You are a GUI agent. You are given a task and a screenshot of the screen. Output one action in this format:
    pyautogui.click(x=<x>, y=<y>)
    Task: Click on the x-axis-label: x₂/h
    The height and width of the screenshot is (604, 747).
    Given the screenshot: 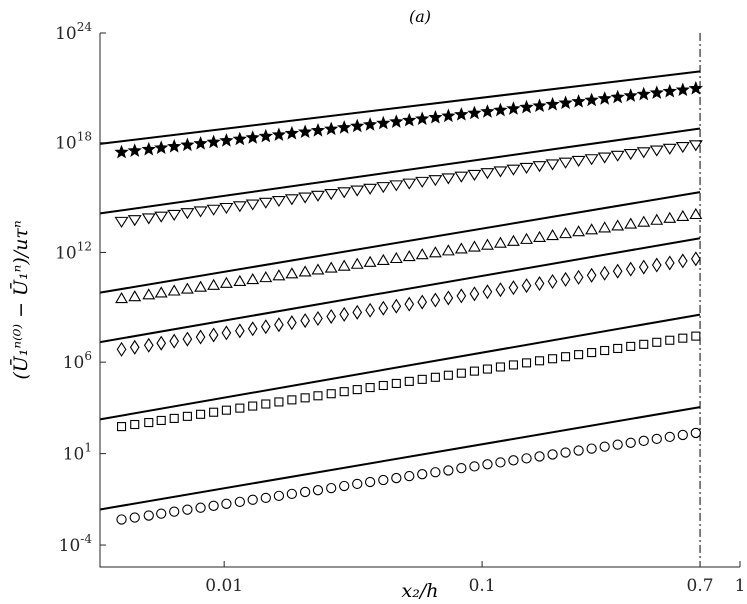 What is the action you would take?
    pyautogui.click(x=420, y=591)
    